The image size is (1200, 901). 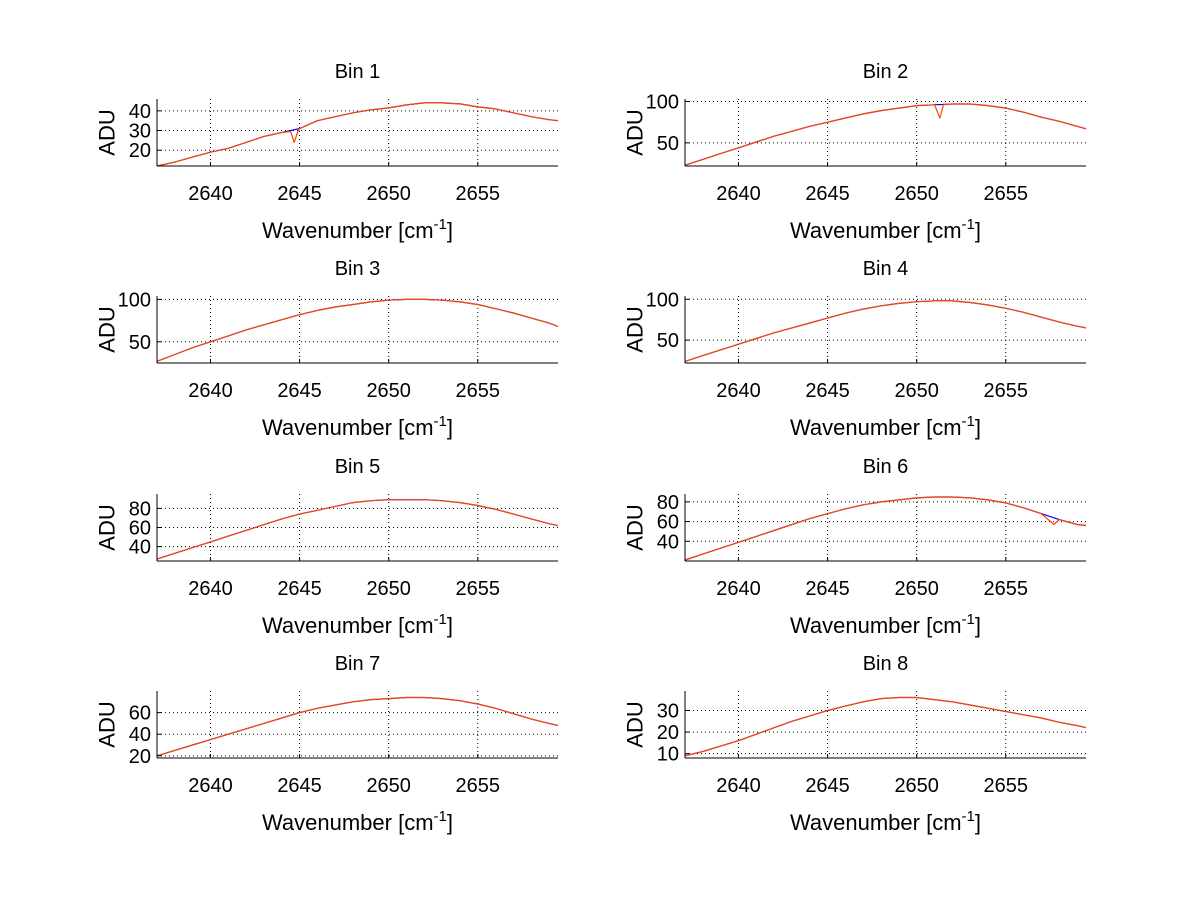 I want to click on panel-title: Bin 1, so click(x=358, y=72).